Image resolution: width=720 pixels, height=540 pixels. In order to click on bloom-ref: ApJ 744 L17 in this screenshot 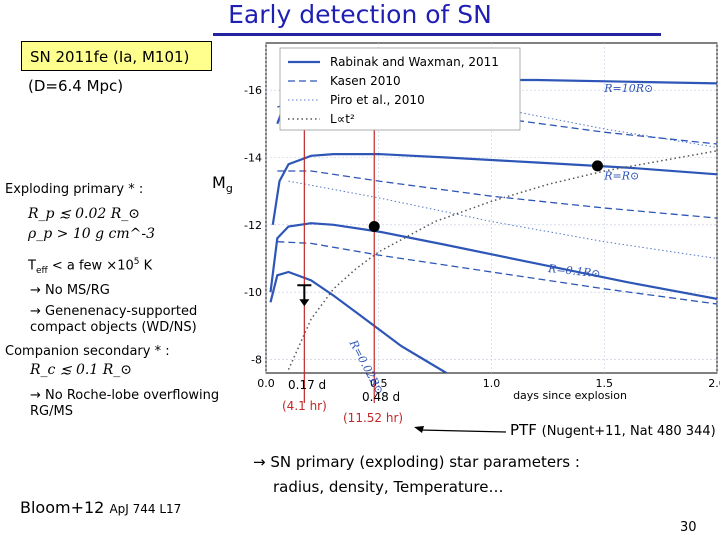, I will do `click(145, 509)`.